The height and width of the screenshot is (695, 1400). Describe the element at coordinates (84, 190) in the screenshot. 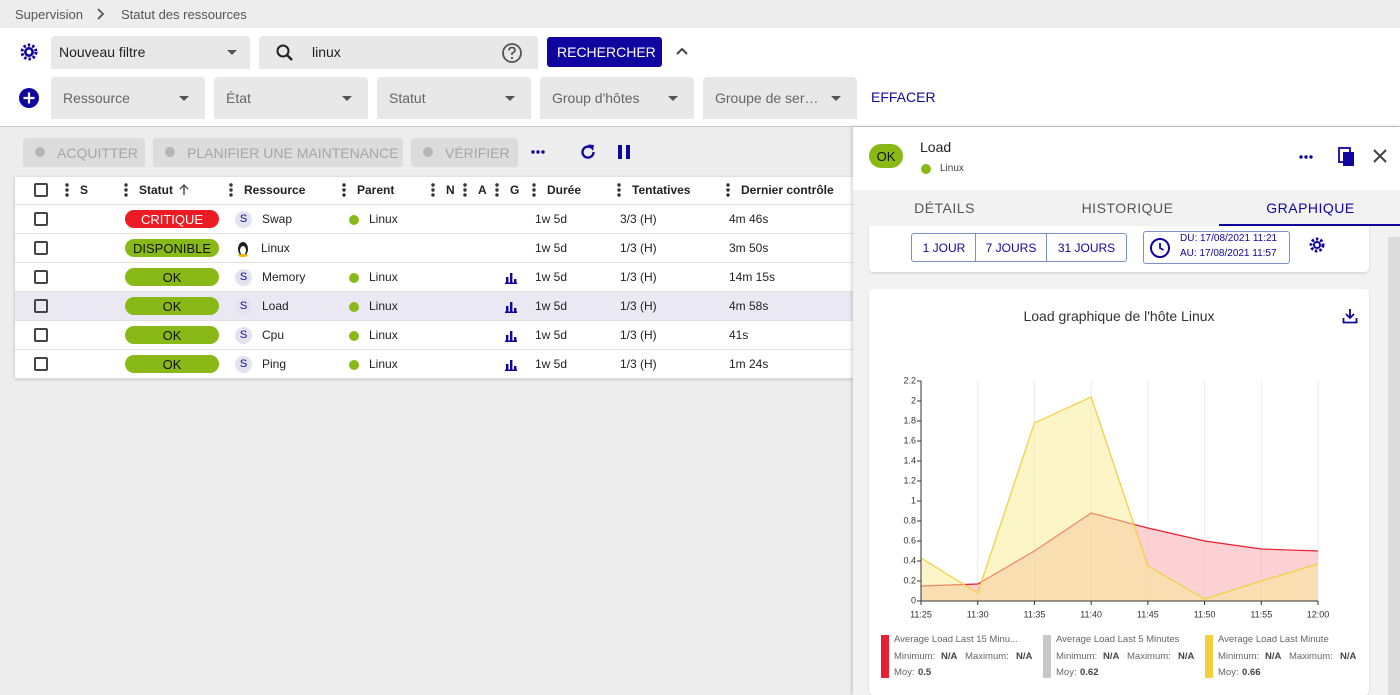

I see `column-header: S` at that location.